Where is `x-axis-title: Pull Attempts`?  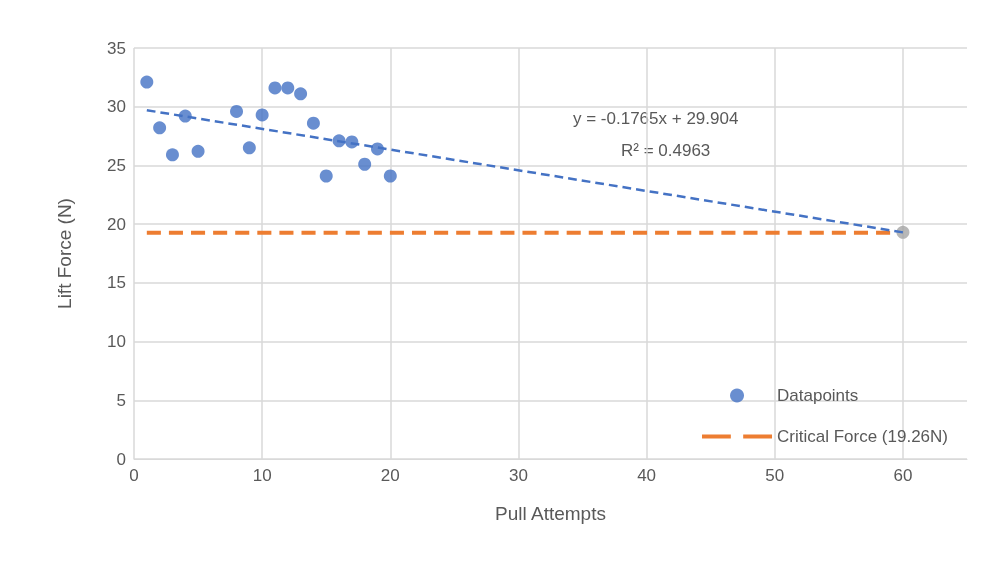 x-axis-title: Pull Attempts is located at coordinates (550, 513).